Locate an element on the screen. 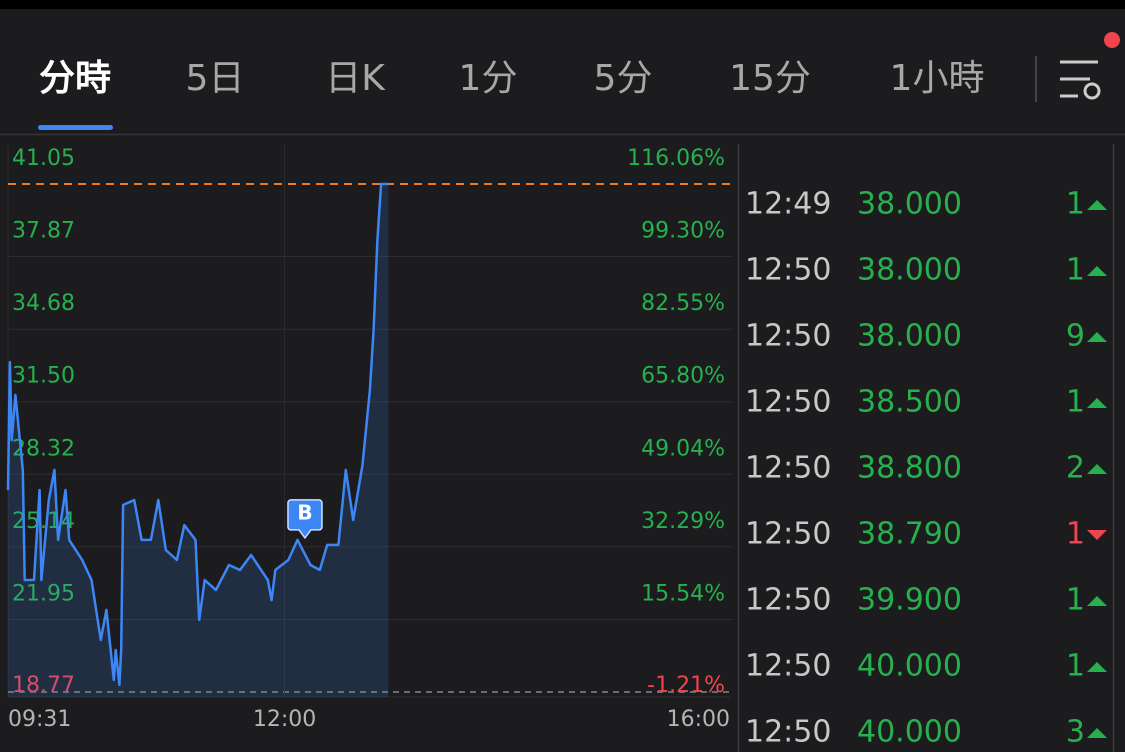 The width and height of the screenshot is (1125, 752). tab: 5日 is located at coordinates (215, 78).